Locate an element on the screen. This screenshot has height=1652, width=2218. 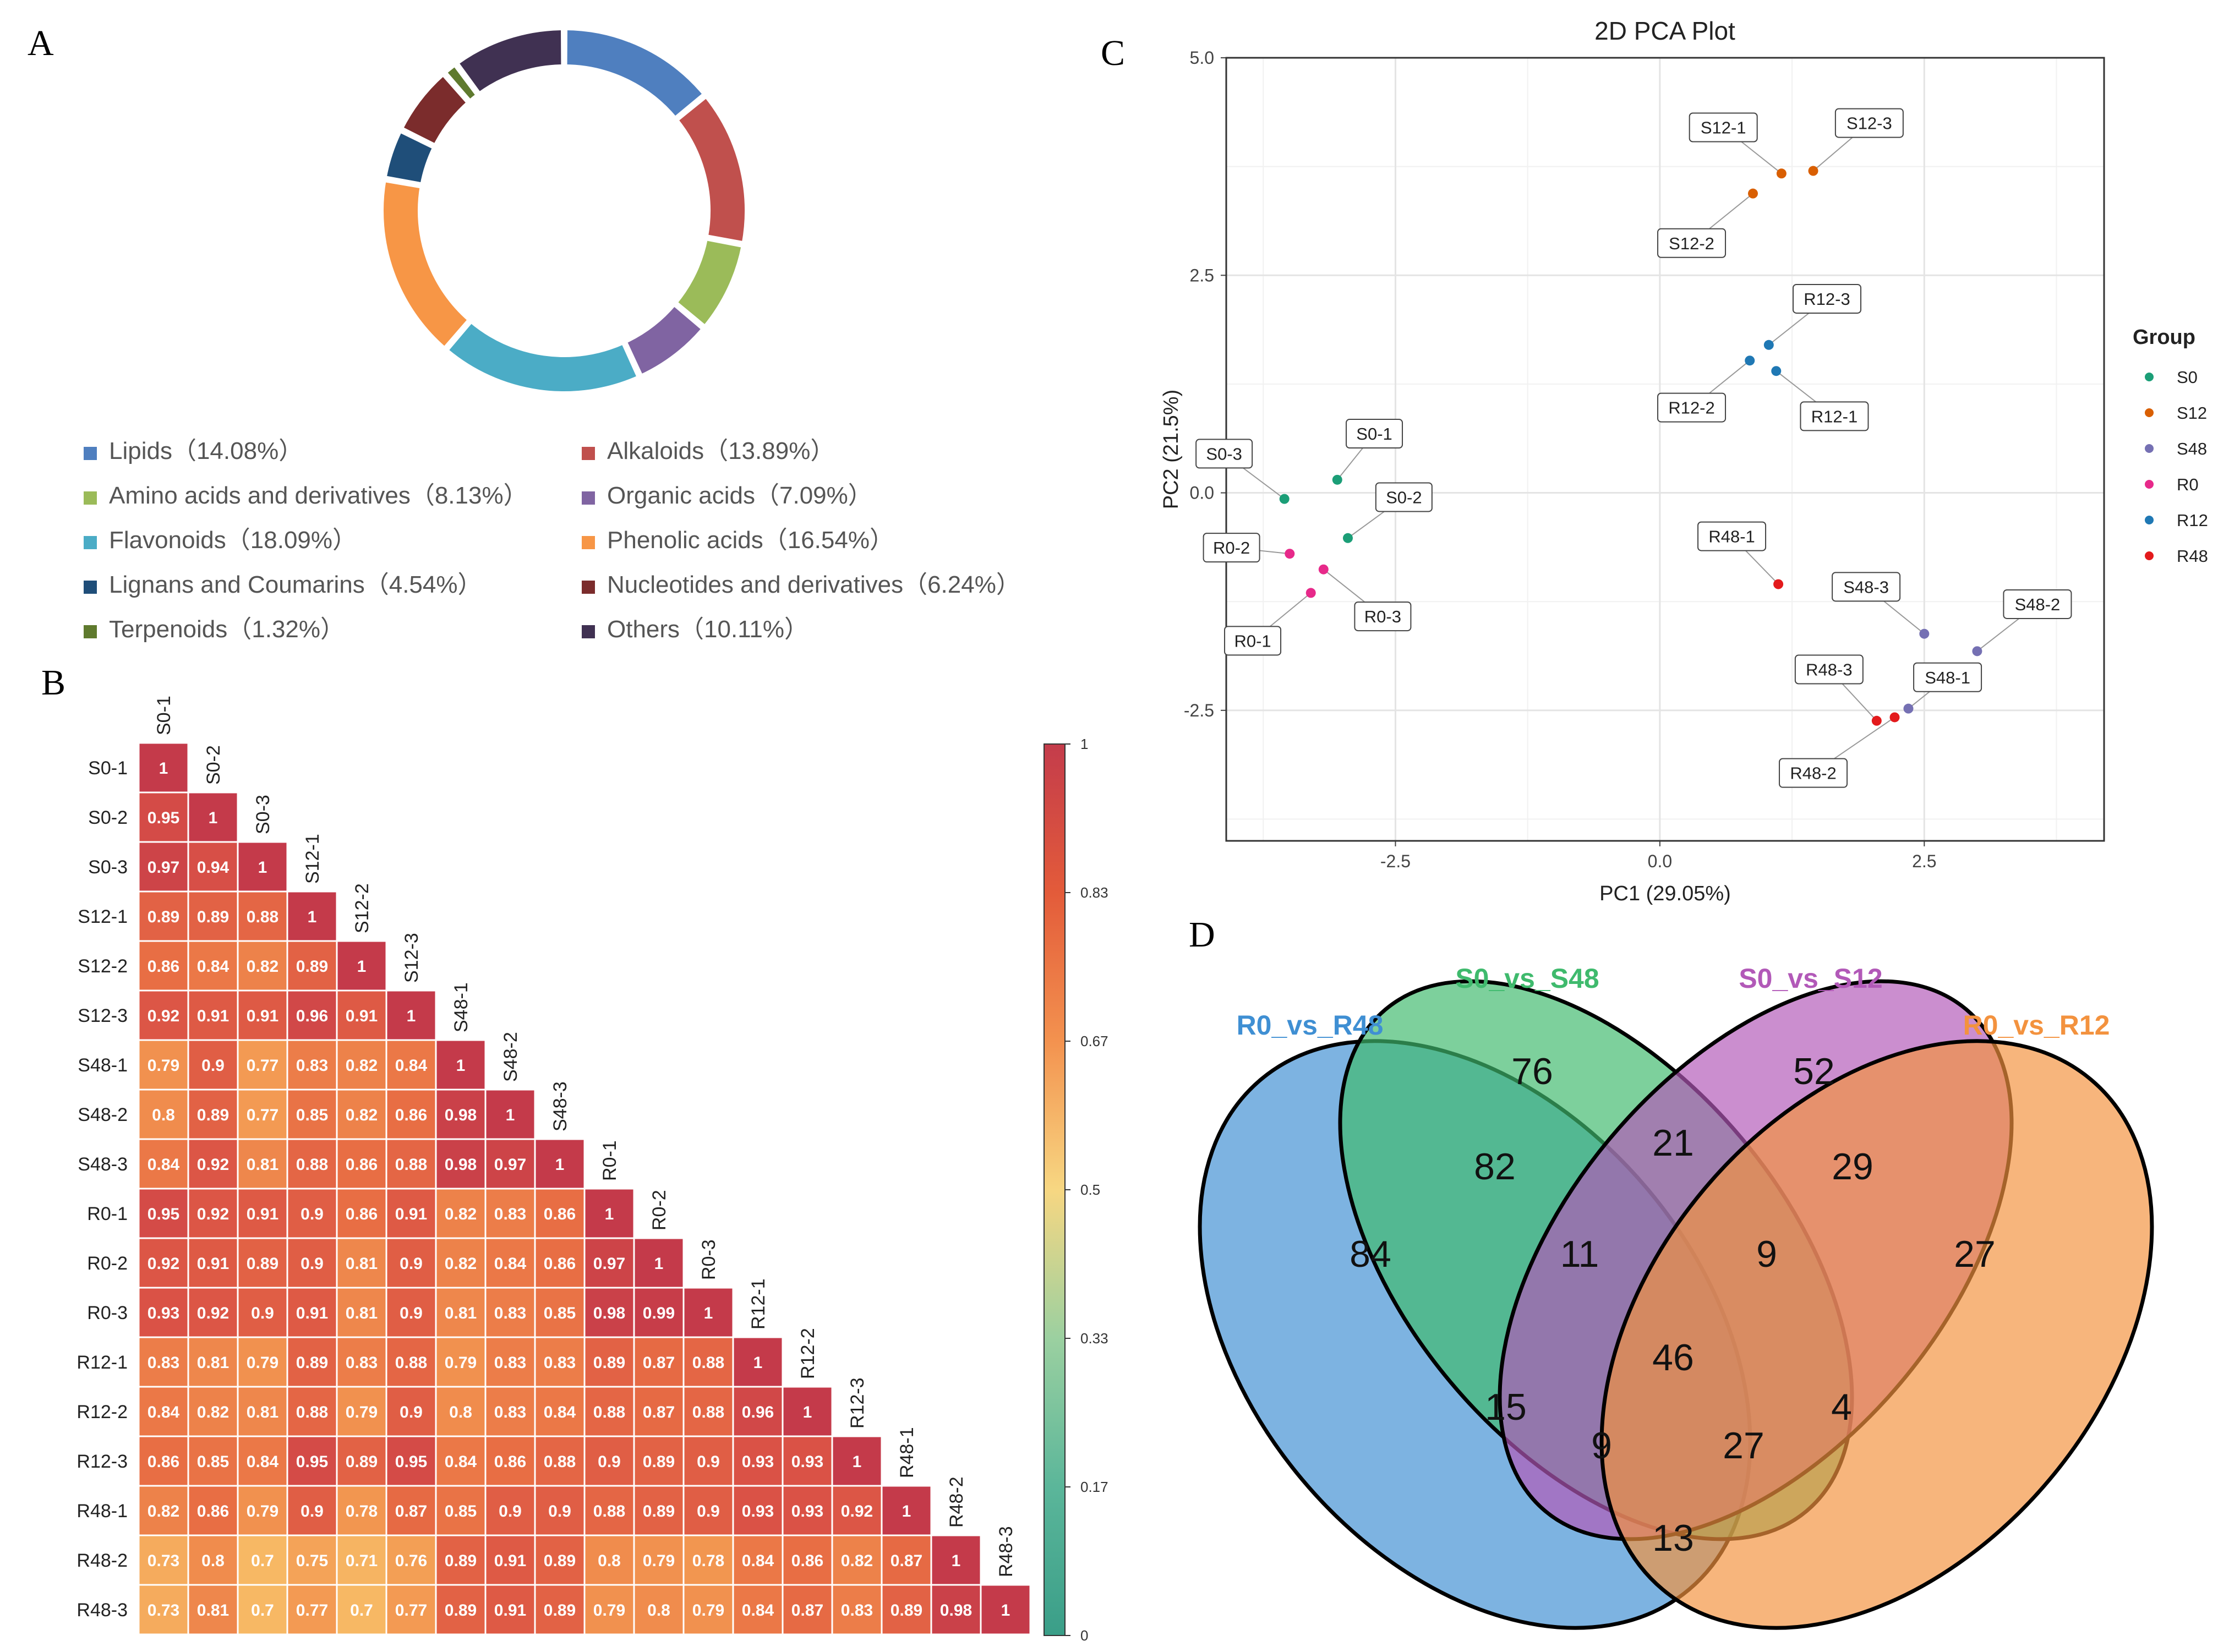
venn-region-count: 13 is located at coordinates (1673, 1538).